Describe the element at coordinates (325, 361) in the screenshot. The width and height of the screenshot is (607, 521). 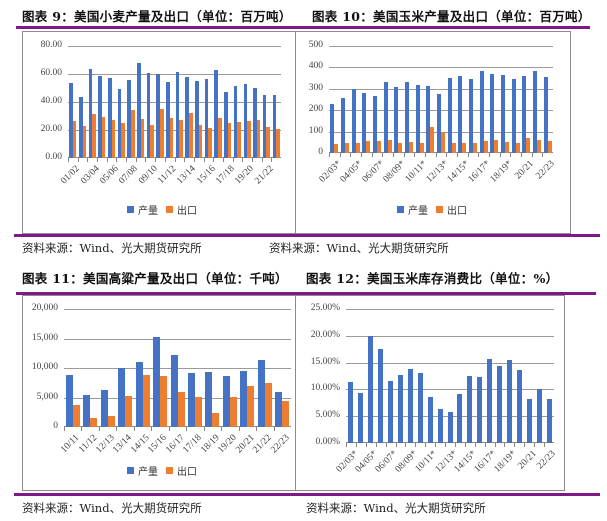
I see `y-tick-label: 15.00%` at that location.